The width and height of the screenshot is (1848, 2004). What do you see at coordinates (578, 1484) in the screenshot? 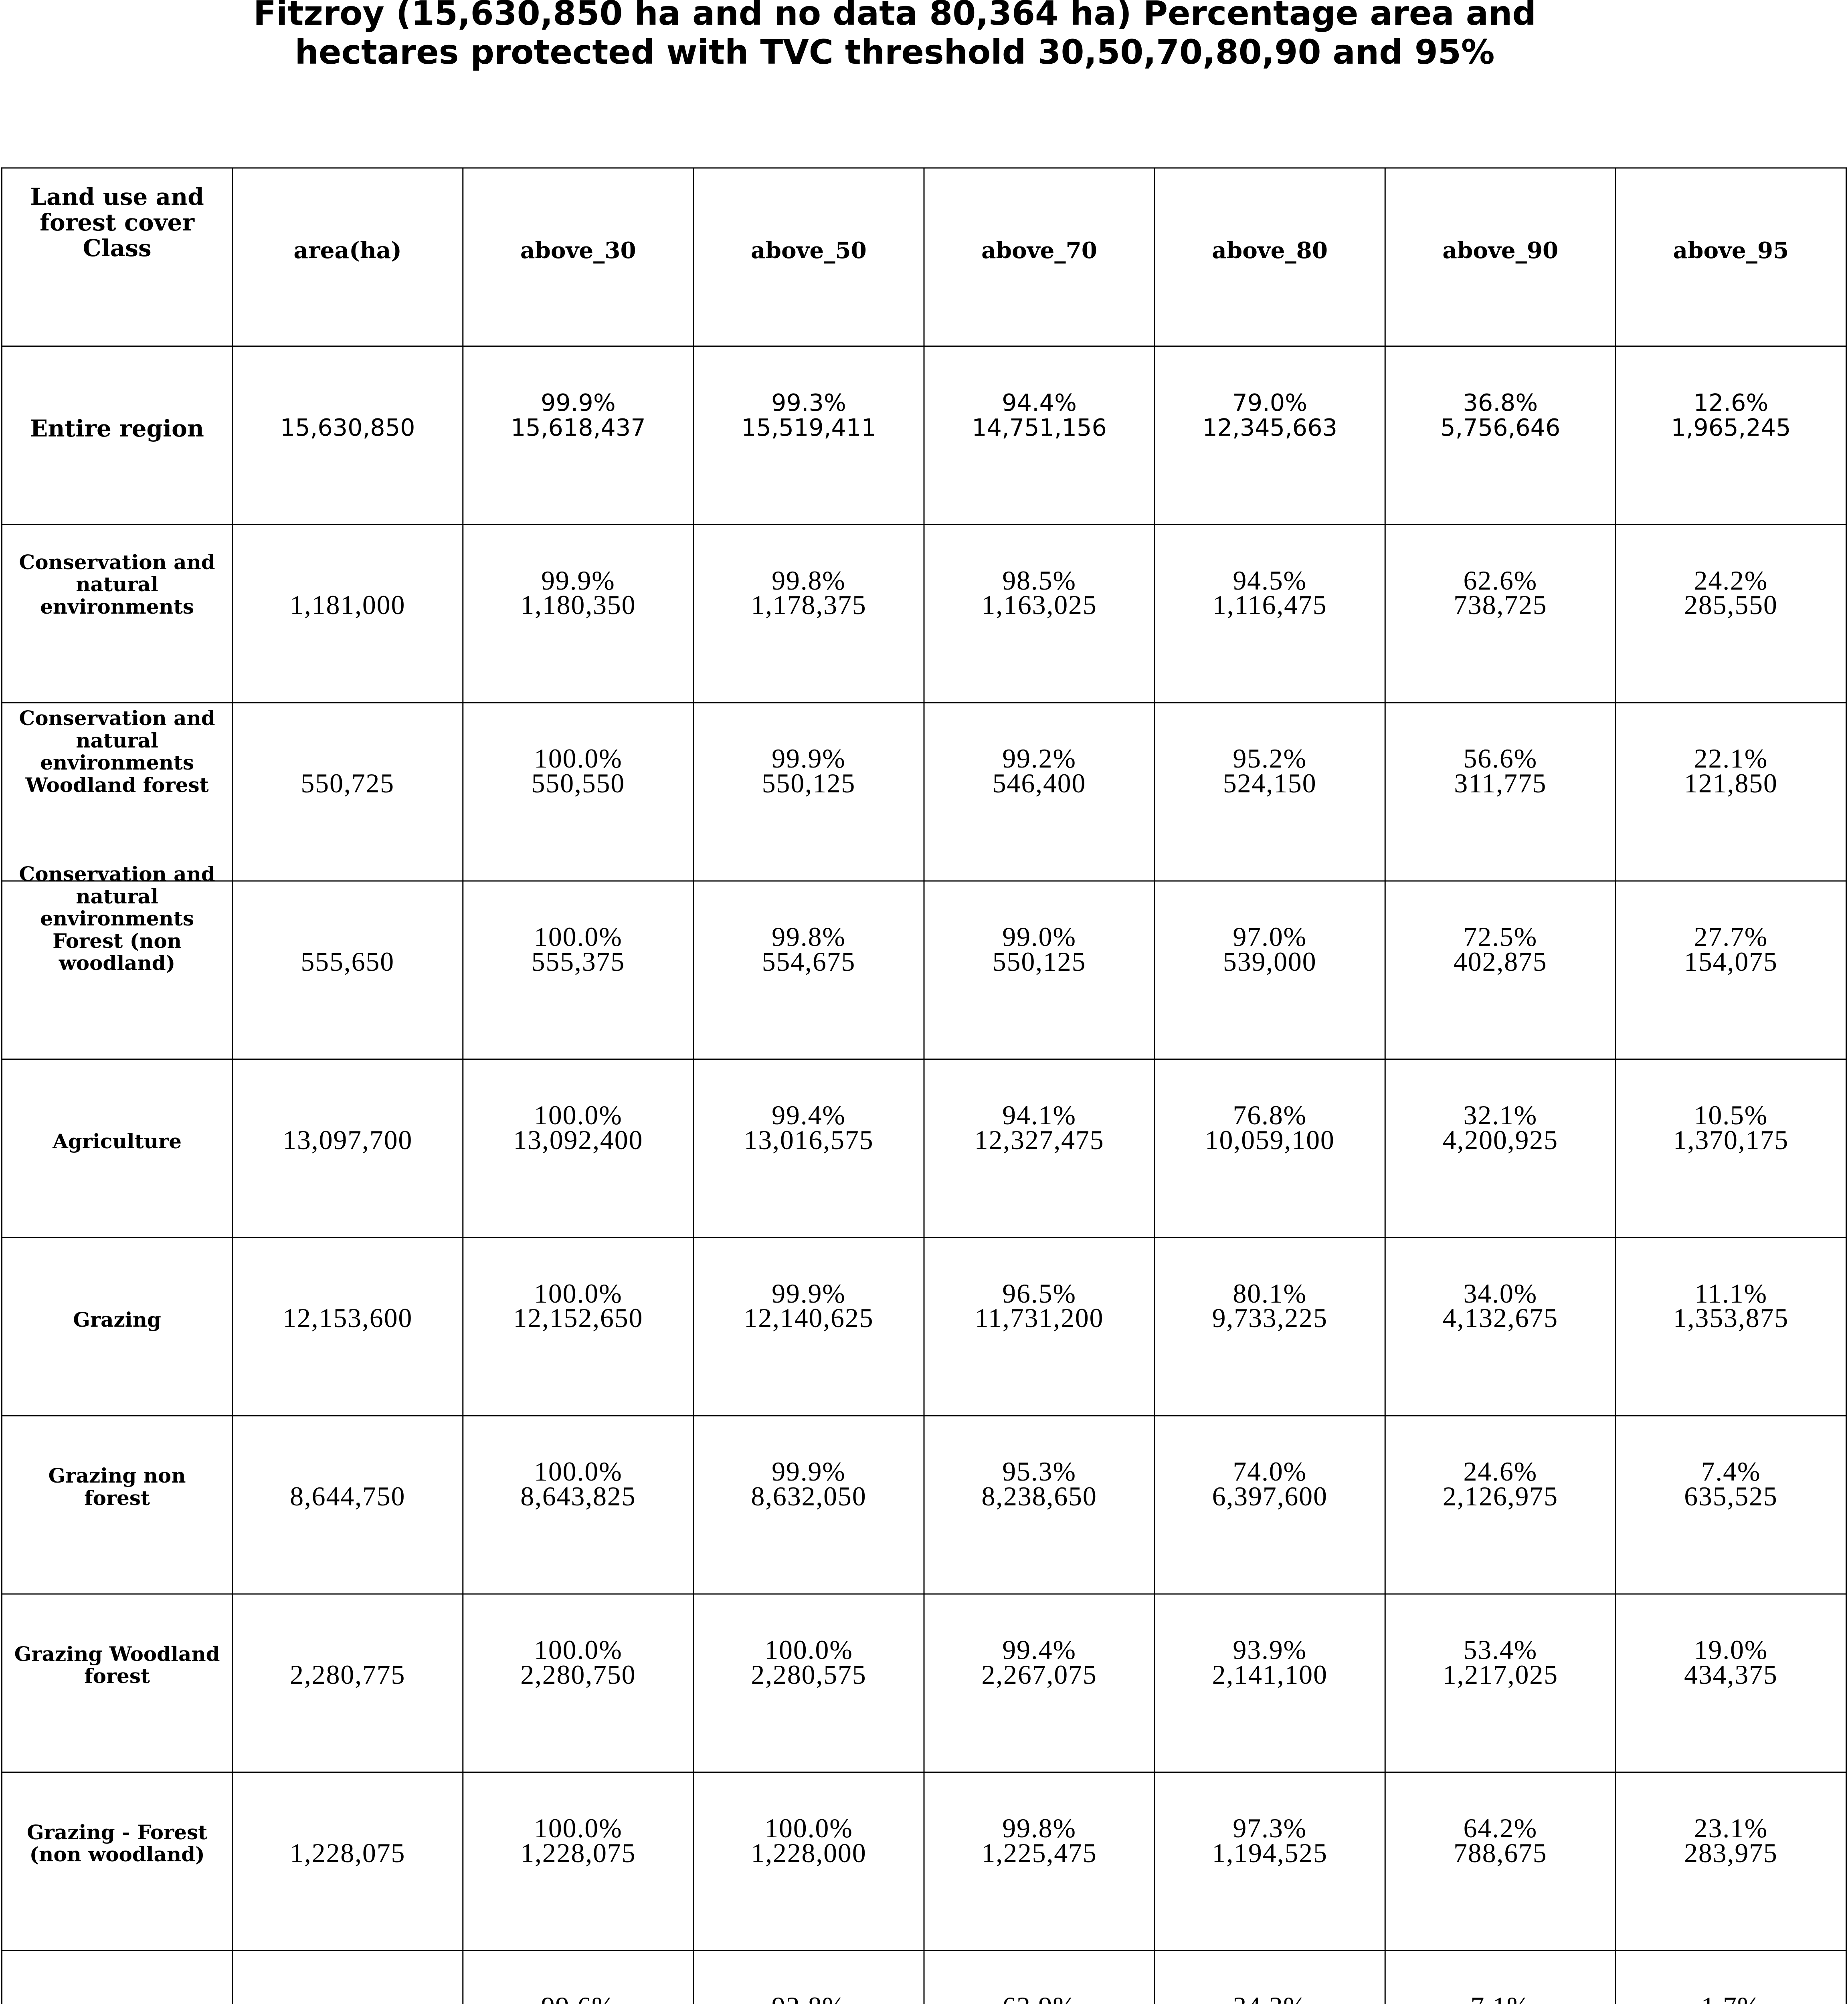
I see `value-cell: 100.0% 8,643,825` at bounding box center [578, 1484].